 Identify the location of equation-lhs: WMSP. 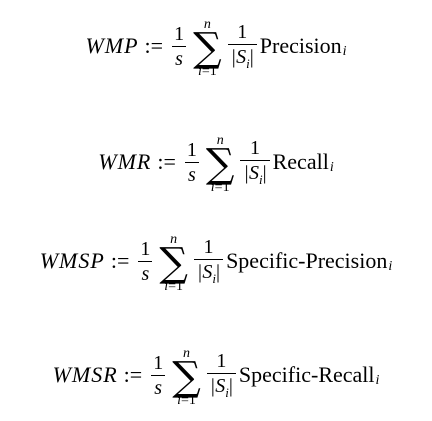
(72, 260).